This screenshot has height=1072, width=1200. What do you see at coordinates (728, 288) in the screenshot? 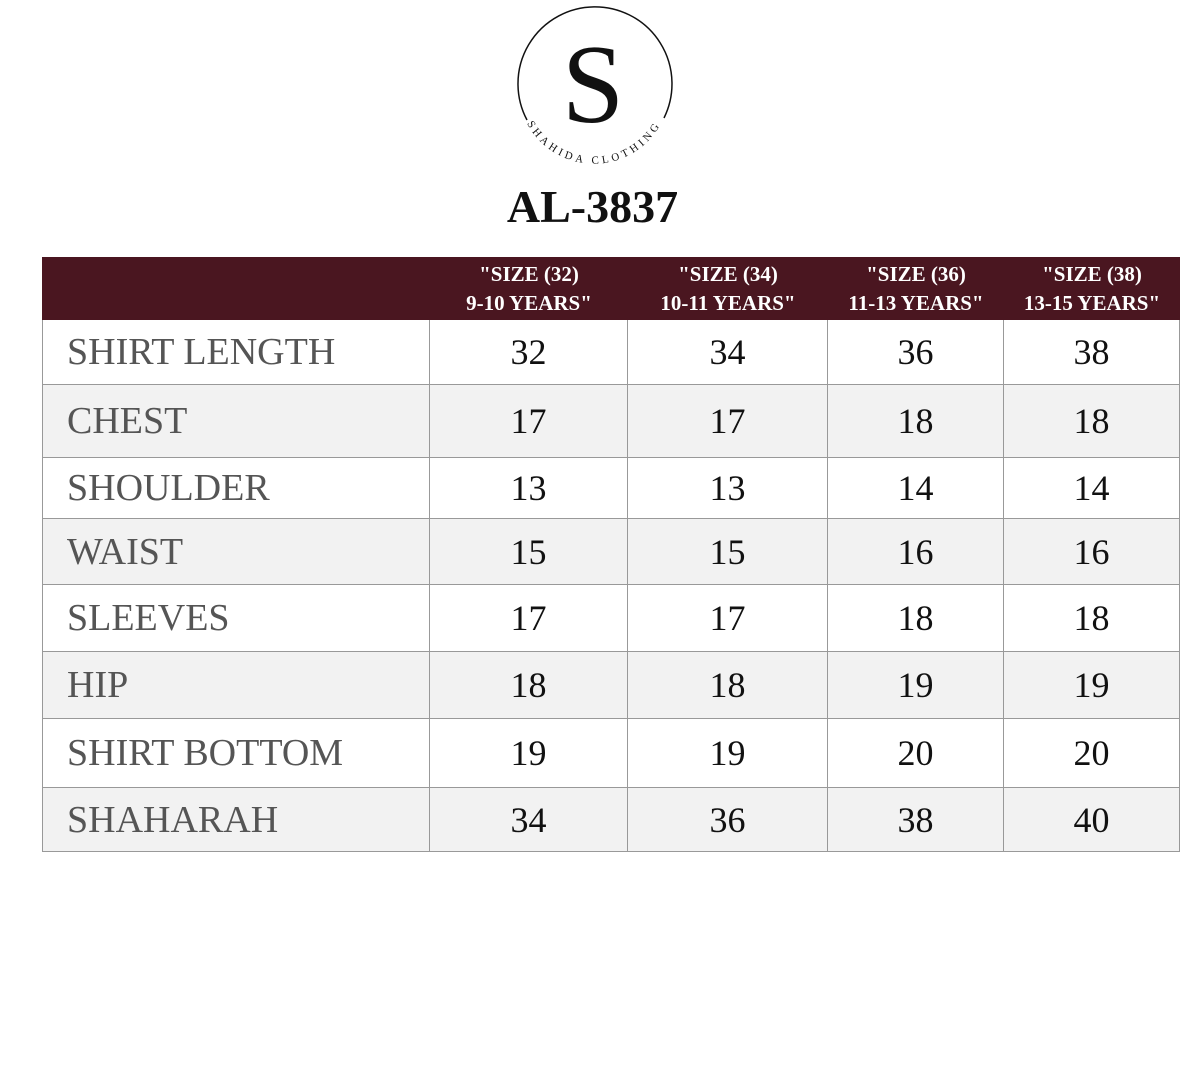
I see `column-header: "SIZE (34) 10-11 YEARS"` at bounding box center [728, 288].